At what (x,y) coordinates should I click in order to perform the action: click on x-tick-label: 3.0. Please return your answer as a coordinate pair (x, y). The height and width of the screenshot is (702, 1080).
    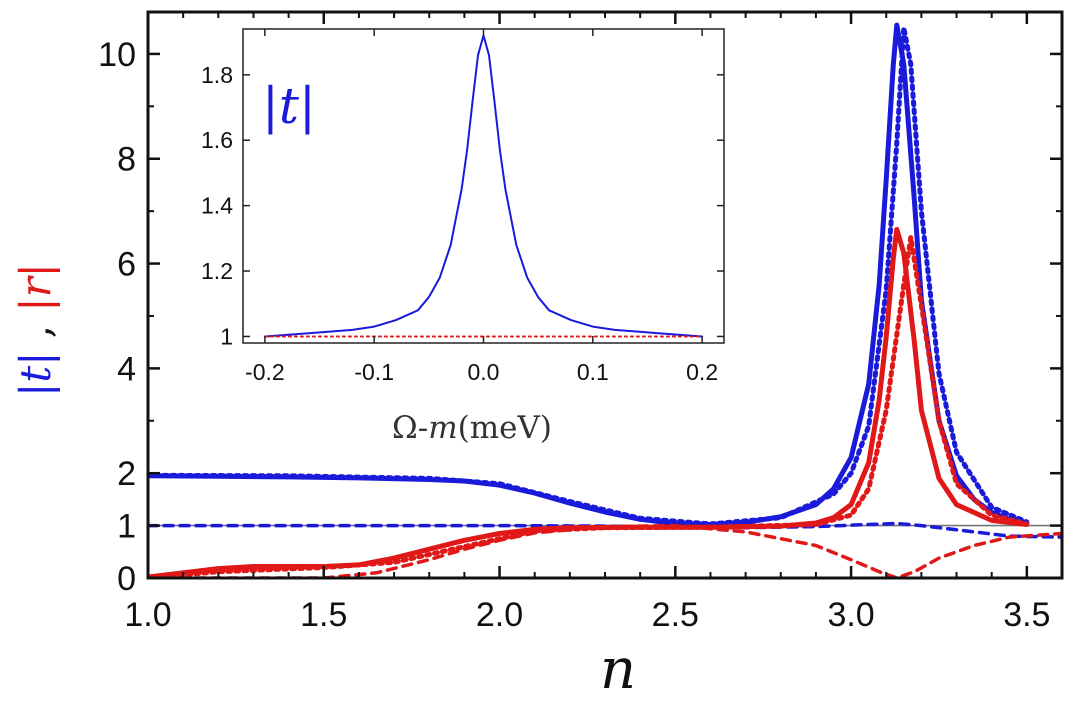
    Looking at the image, I should click on (850, 615).